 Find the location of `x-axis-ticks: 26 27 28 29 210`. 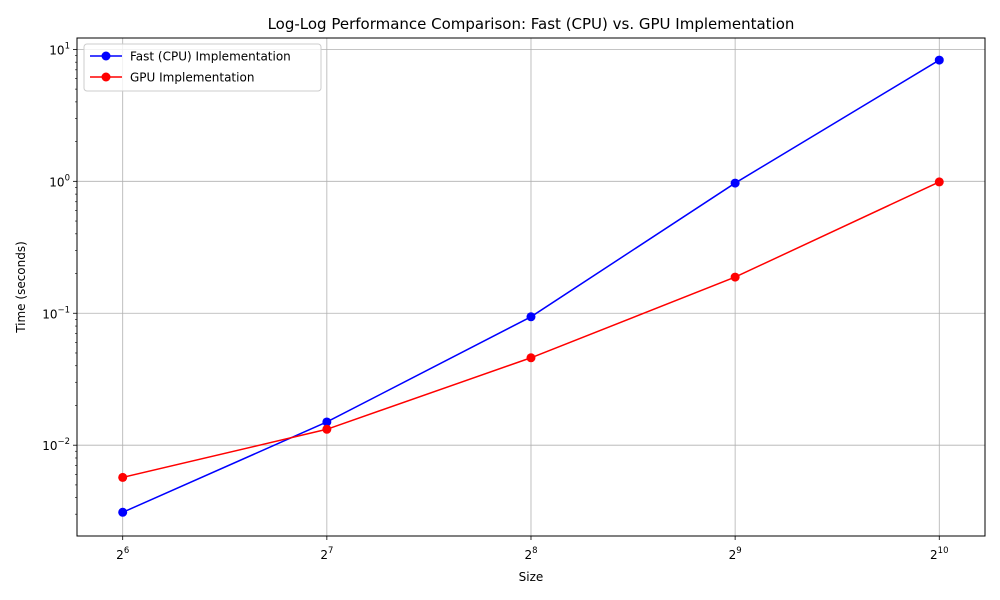

x-axis-ticks: 26 27 28 29 210 is located at coordinates (532, 549).